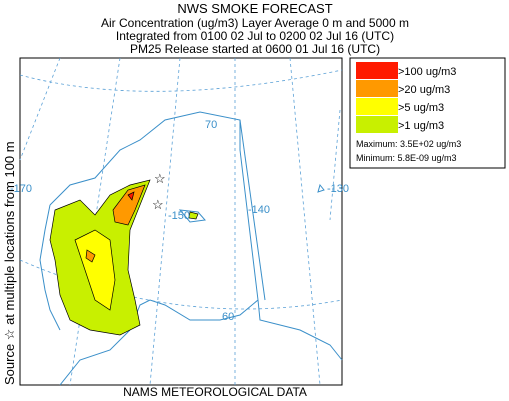 The height and width of the screenshot is (401, 509). Describe the element at coordinates (21, 189) in the screenshot. I see `map-label: -170` at that location.